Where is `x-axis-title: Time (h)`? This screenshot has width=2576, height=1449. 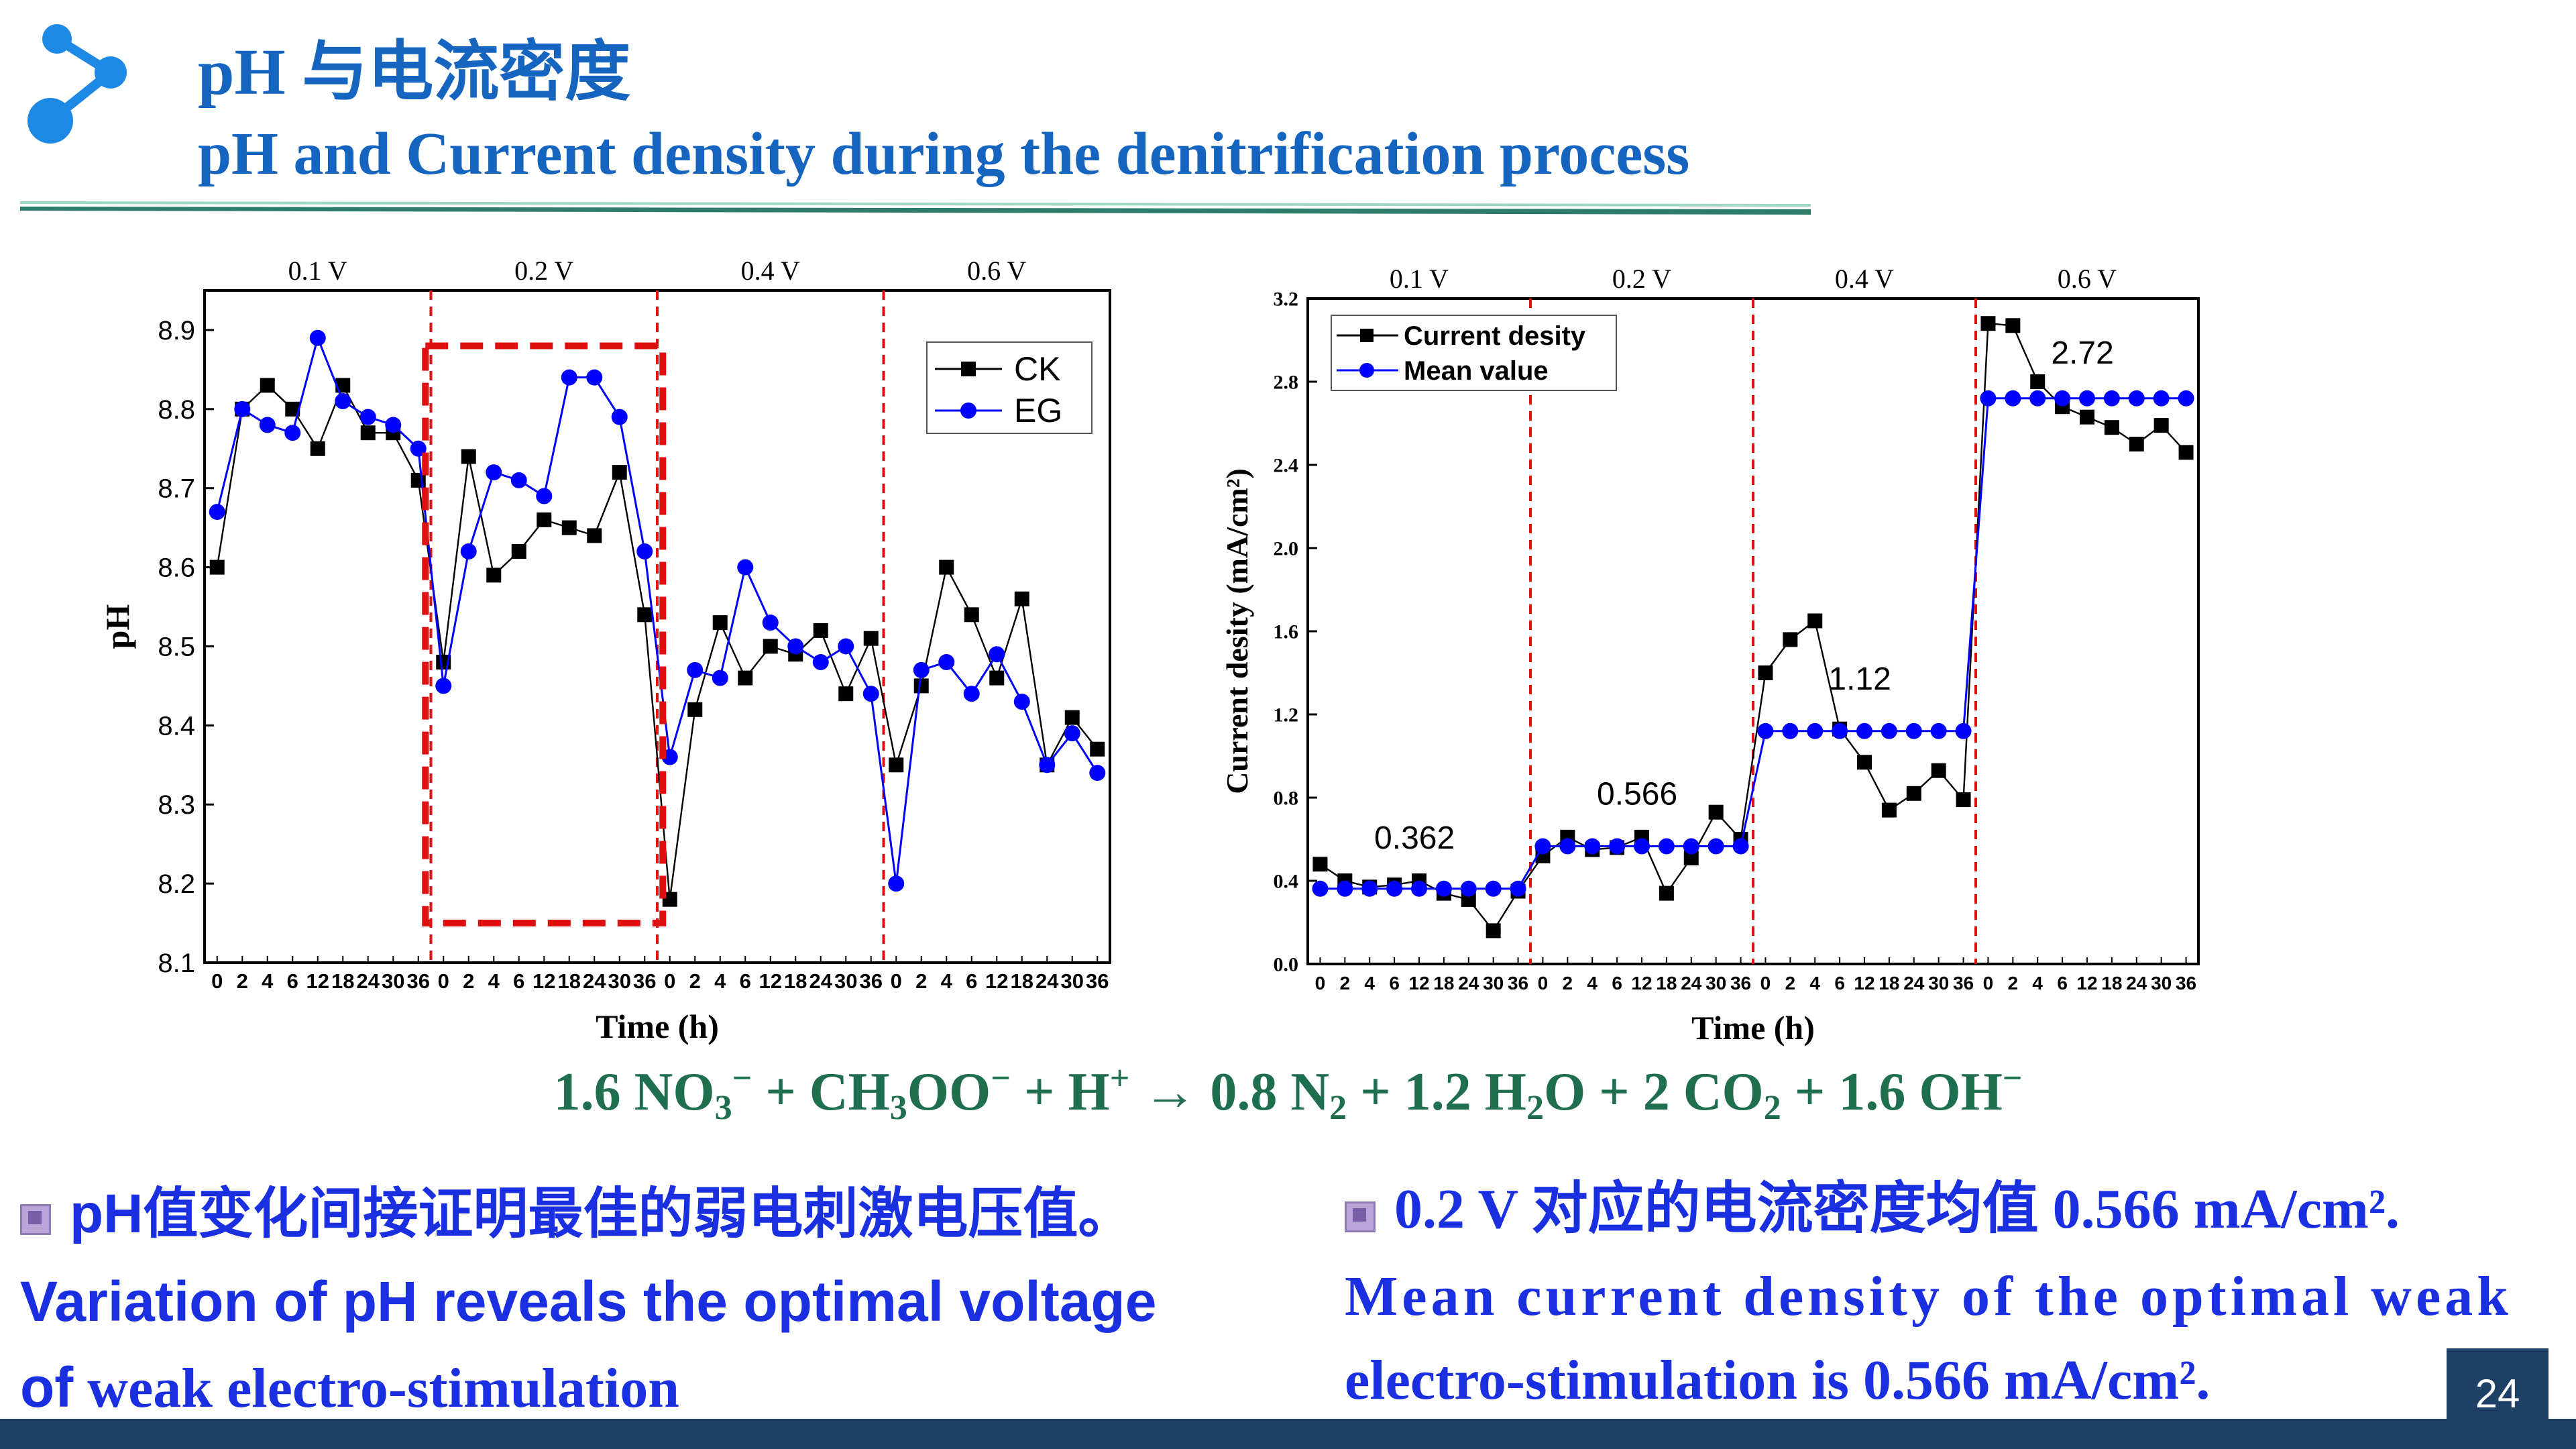
x-axis-title: Time (h) is located at coordinates (657, 1026).